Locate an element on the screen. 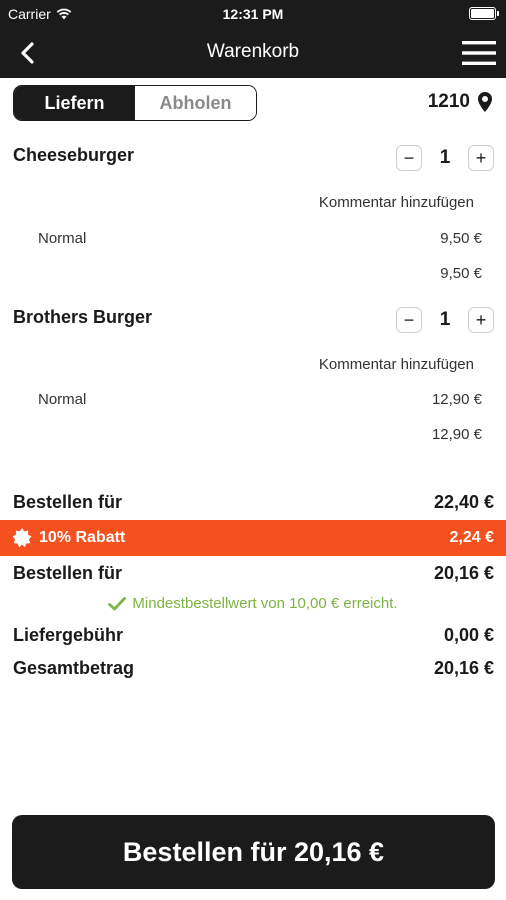  item-name-brothers-burger: Brothers Burger is located at coordinates (83, 317).